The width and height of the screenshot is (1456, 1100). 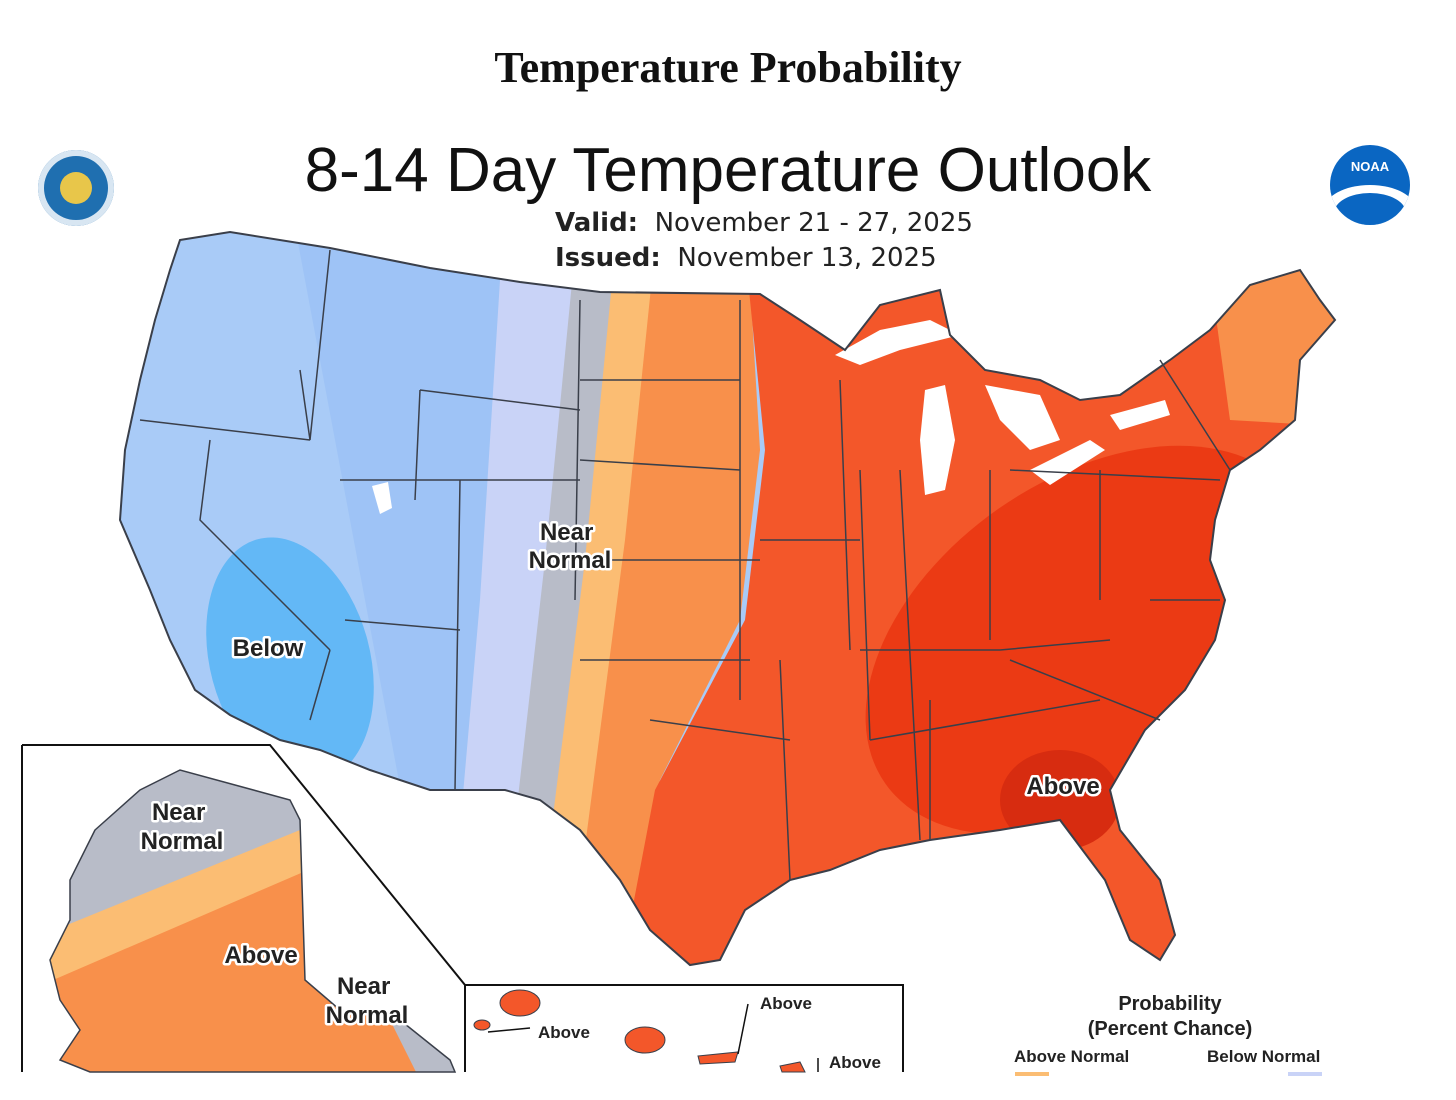 What do you see at coordinates (897, 342) in the screenshot?
I see `lake-superior` at bounding box center [897, 342].